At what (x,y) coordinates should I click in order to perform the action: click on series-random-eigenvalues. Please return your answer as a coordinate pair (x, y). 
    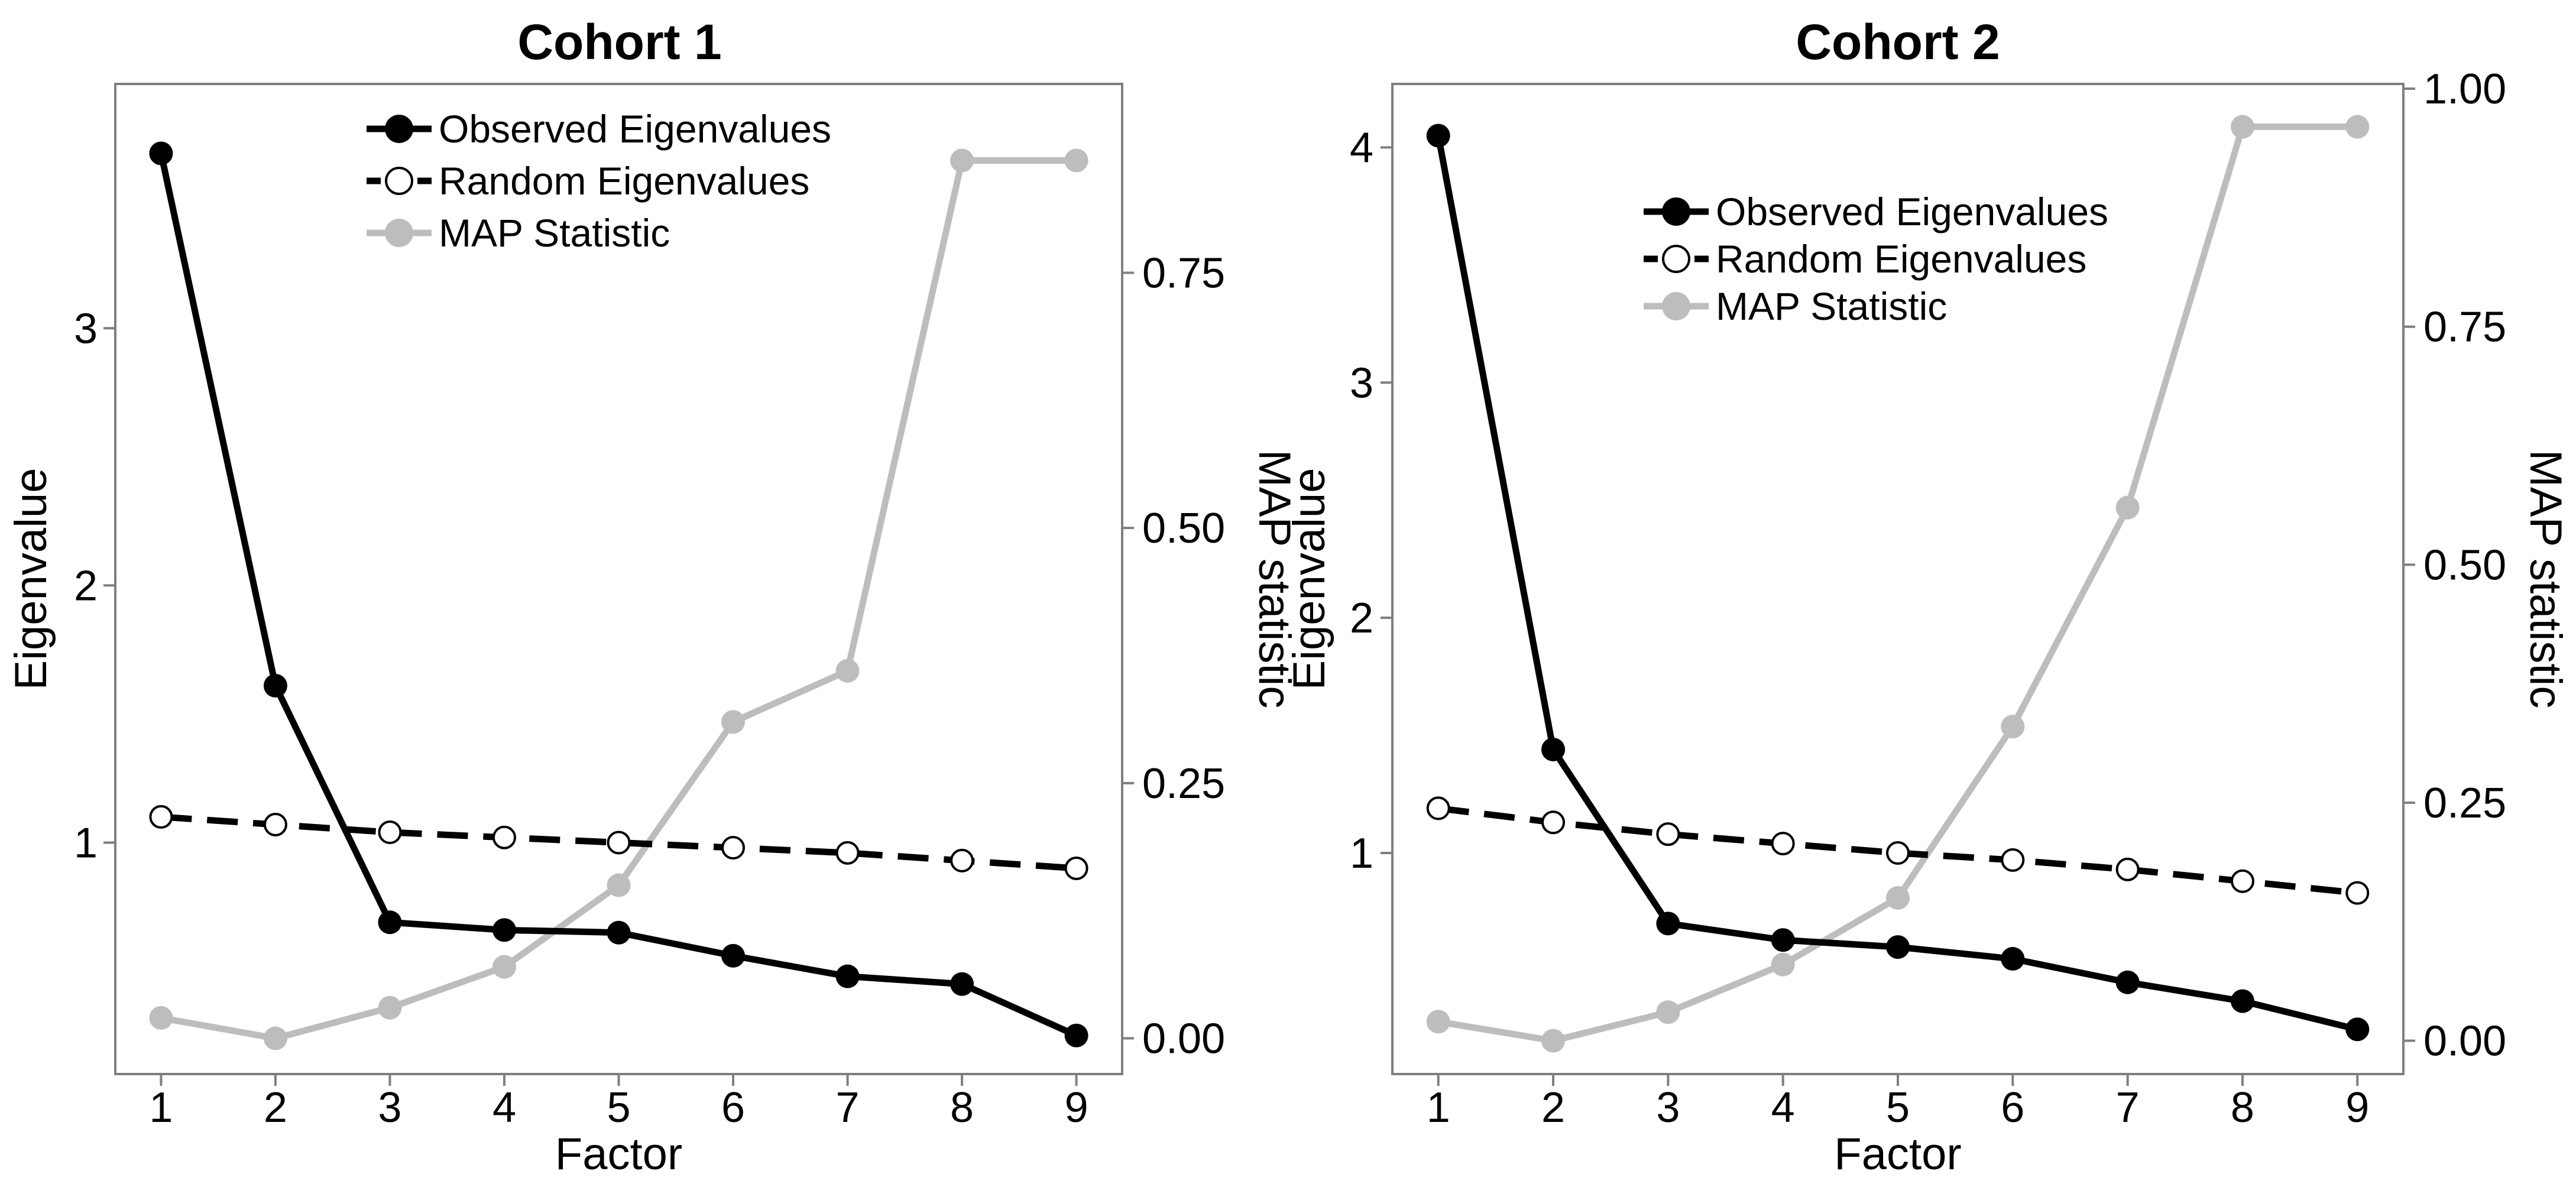
    Looking at the image, I should click on (618, 842).